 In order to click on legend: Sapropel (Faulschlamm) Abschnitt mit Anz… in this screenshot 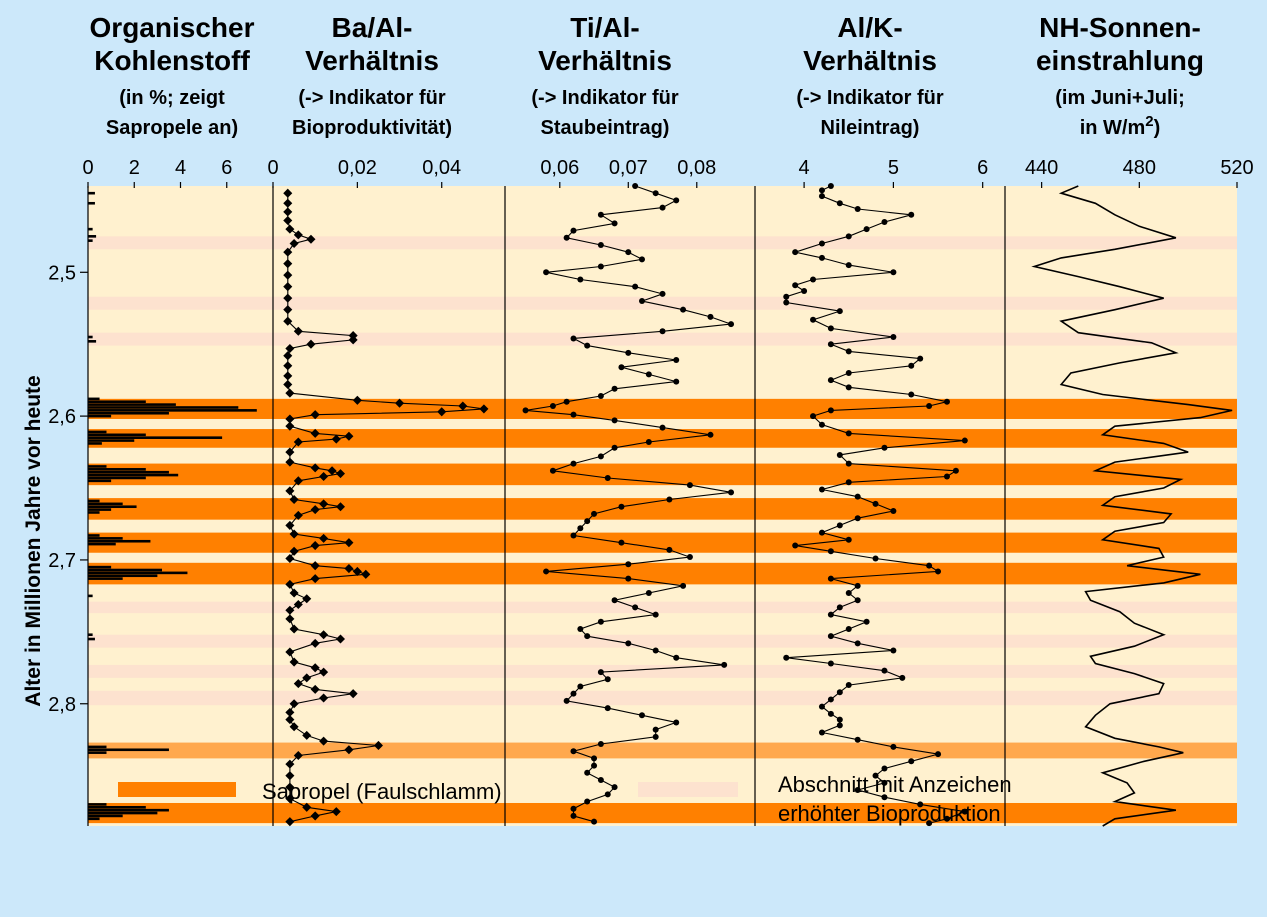, I will do `click(565, 799)`.